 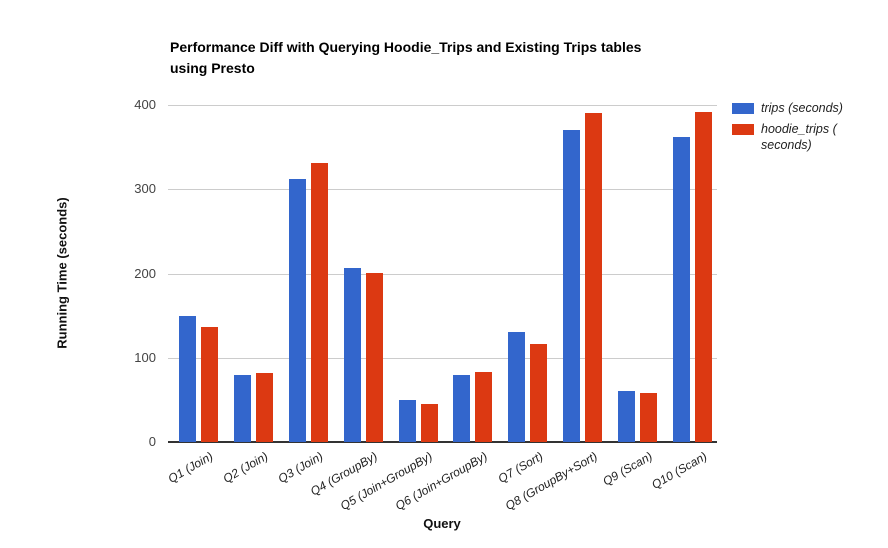 What do you see at coordinates (799, 137) in the screenshot?
I see `legend-label: hoodie_trips ( seconds)` at bounding box center [799, 137].